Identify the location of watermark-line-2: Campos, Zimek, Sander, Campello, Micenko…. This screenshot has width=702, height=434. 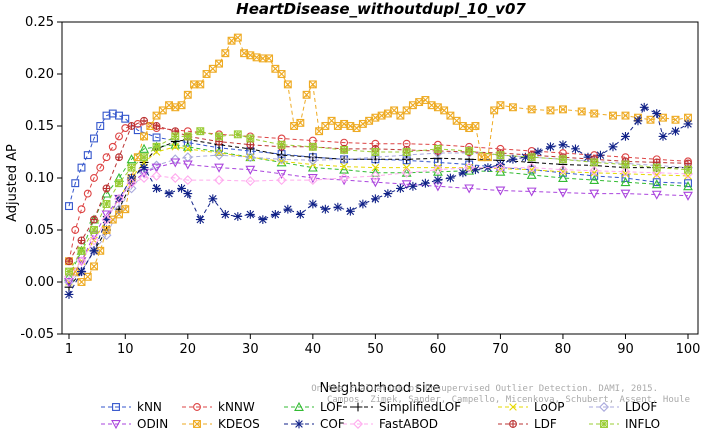
(508, 400).